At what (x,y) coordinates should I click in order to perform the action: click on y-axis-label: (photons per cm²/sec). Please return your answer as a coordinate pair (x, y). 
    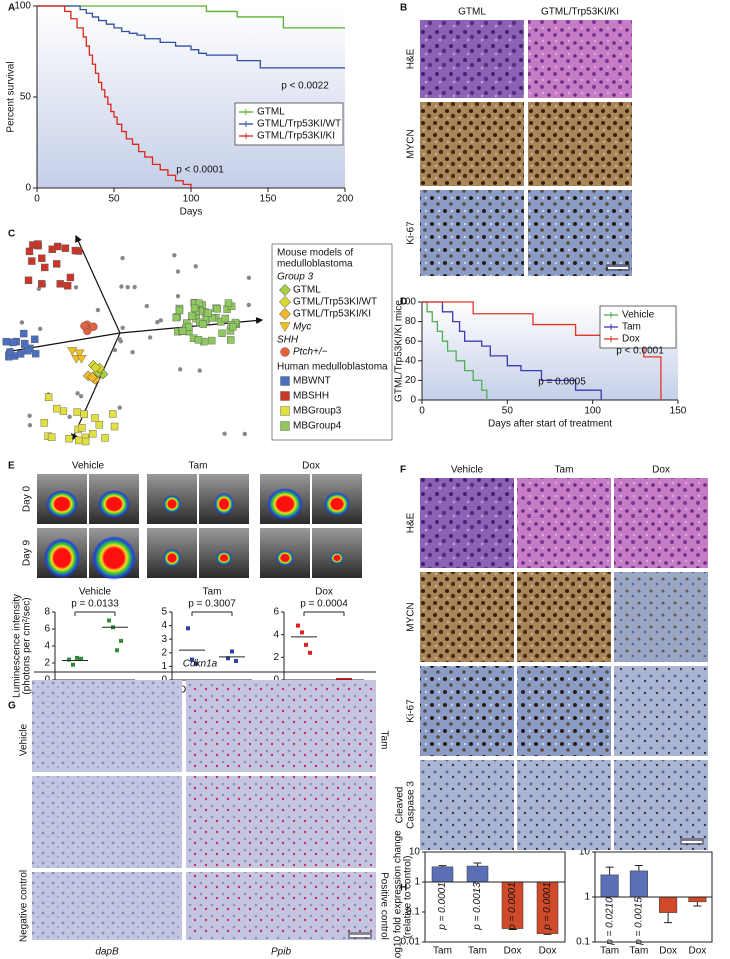
    Looking at the image, I should click on (27, 645).